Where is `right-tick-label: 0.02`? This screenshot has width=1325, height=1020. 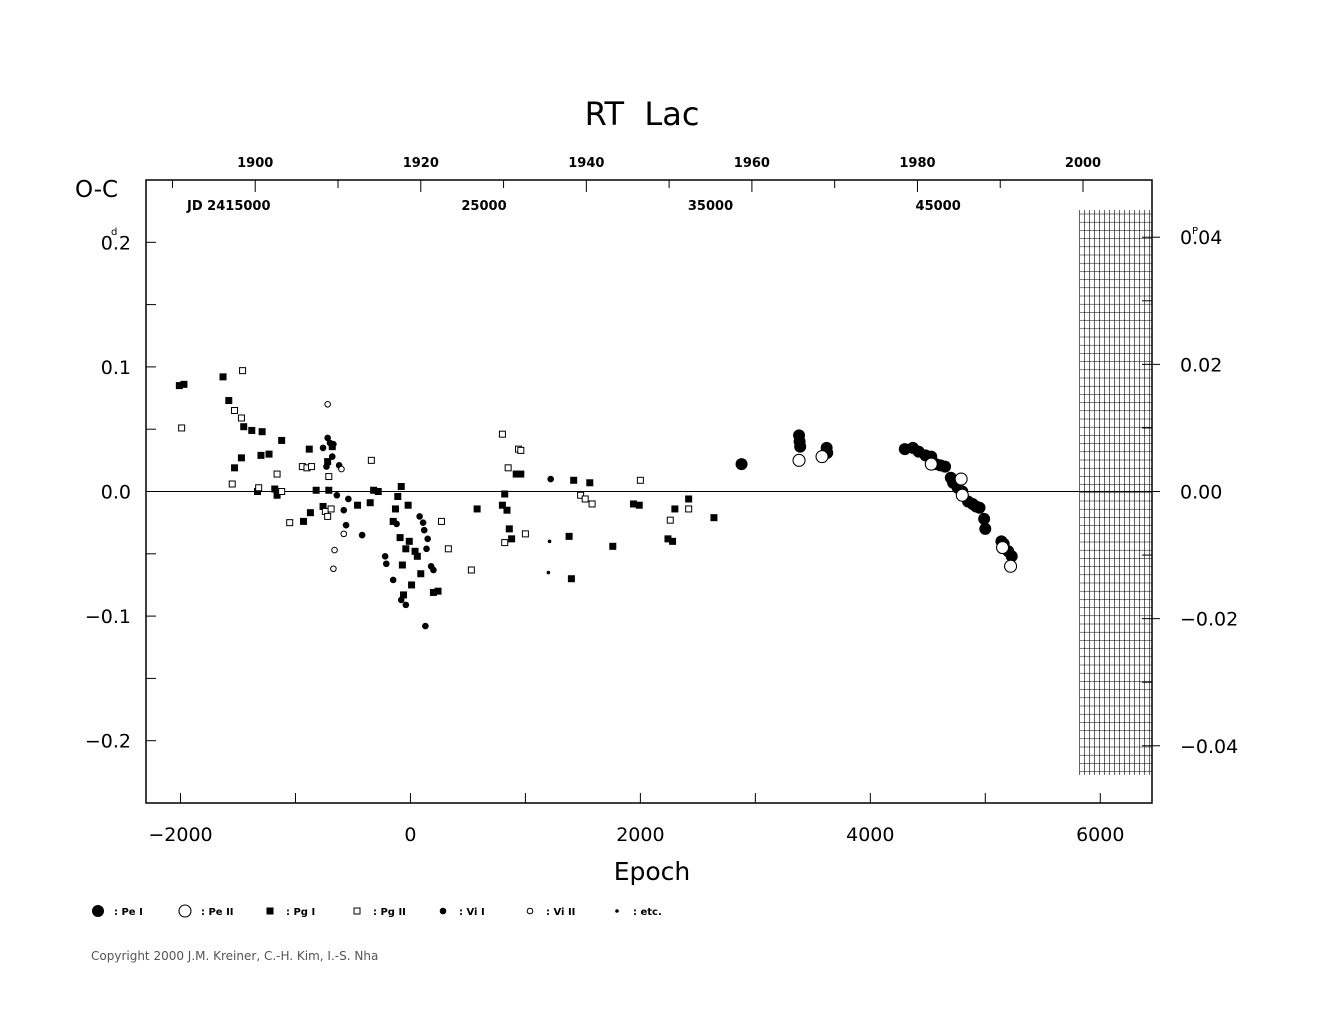 right-tick-label: 0.02 is located at coordinates (1201, 365).